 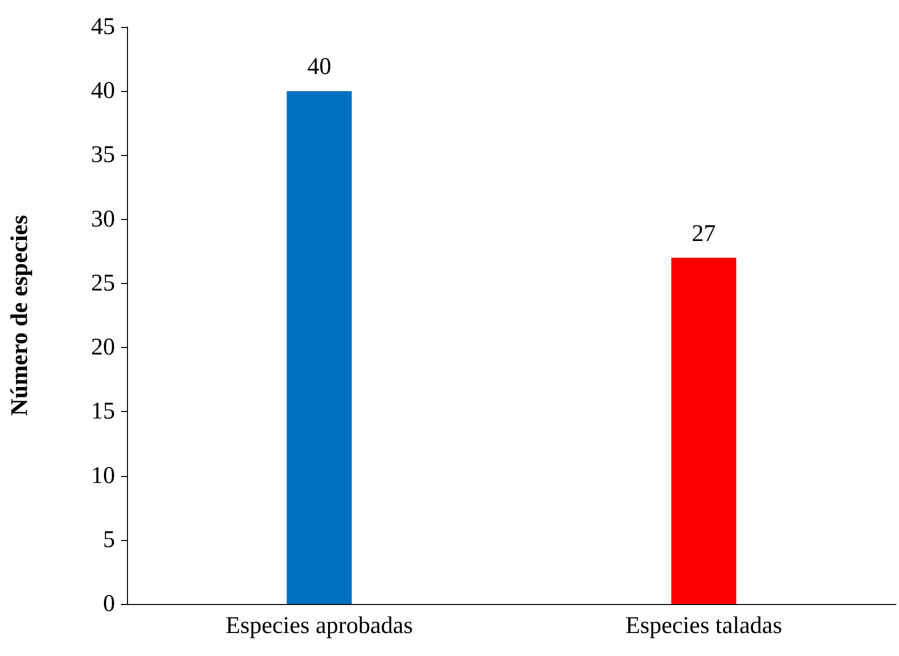 I want to click on y-axis-title: Número de especies, so click(x=20, y=315).